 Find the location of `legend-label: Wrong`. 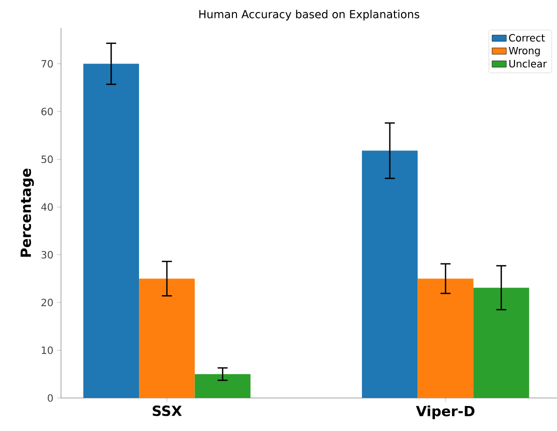

legend-label: Wrong is located at coordinates (524, 51).